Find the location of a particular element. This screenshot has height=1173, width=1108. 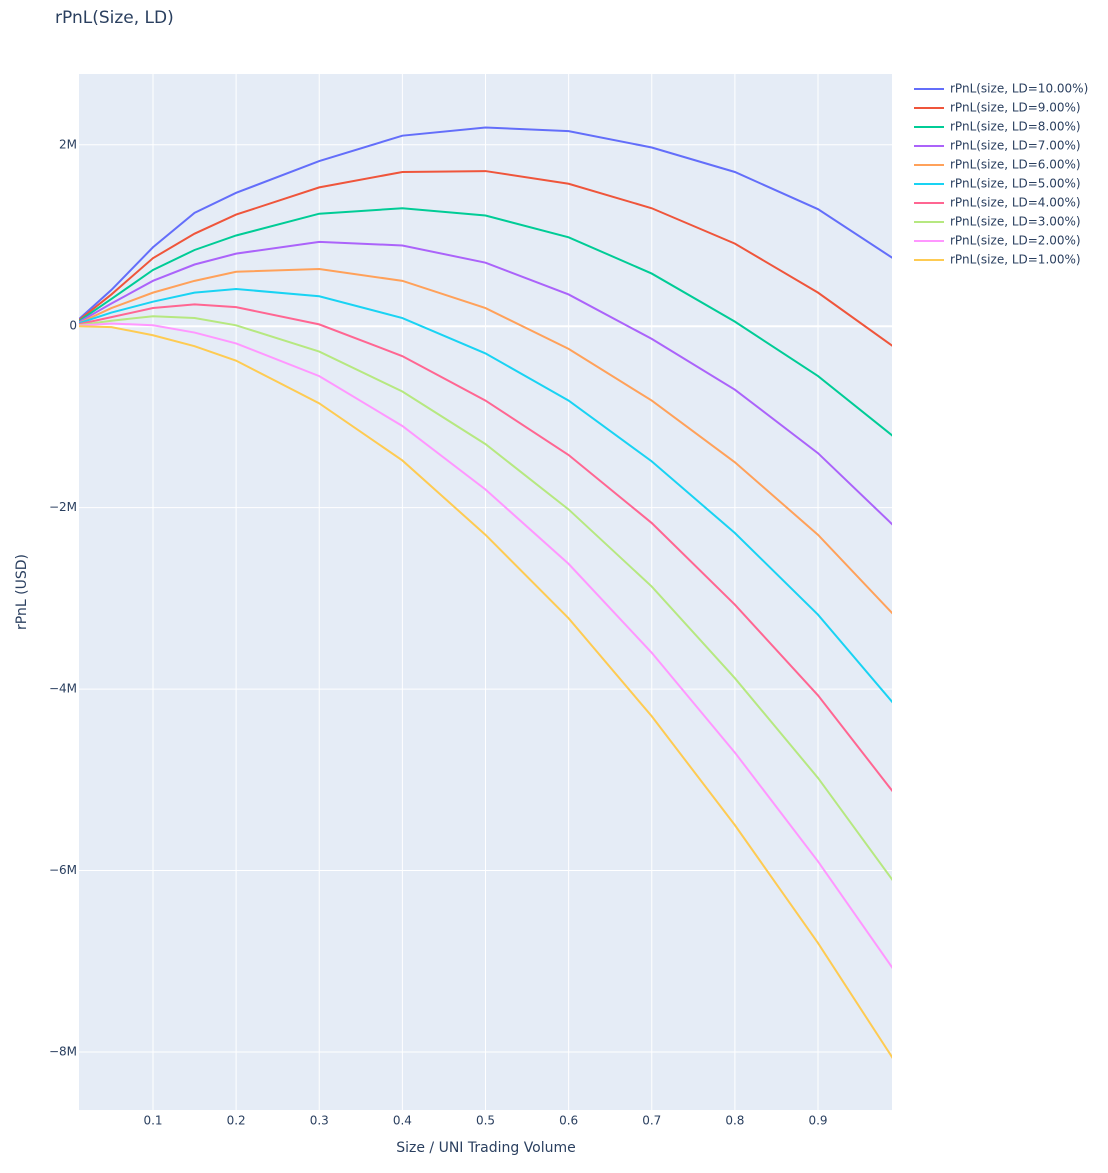

y-tick-label: −6M is located at coordinates (63, 870).